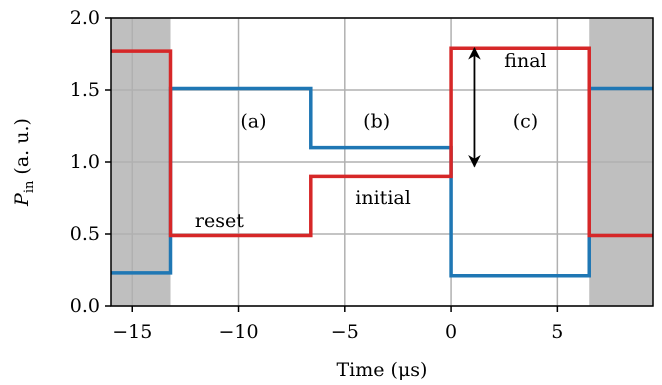 Image resolution: width=662 pixels, height=385 pixels. What do you see at coordinates (22, 199) in the screenshot?
I see `y-axis-label-main: P` at bounding box center [22, 199].